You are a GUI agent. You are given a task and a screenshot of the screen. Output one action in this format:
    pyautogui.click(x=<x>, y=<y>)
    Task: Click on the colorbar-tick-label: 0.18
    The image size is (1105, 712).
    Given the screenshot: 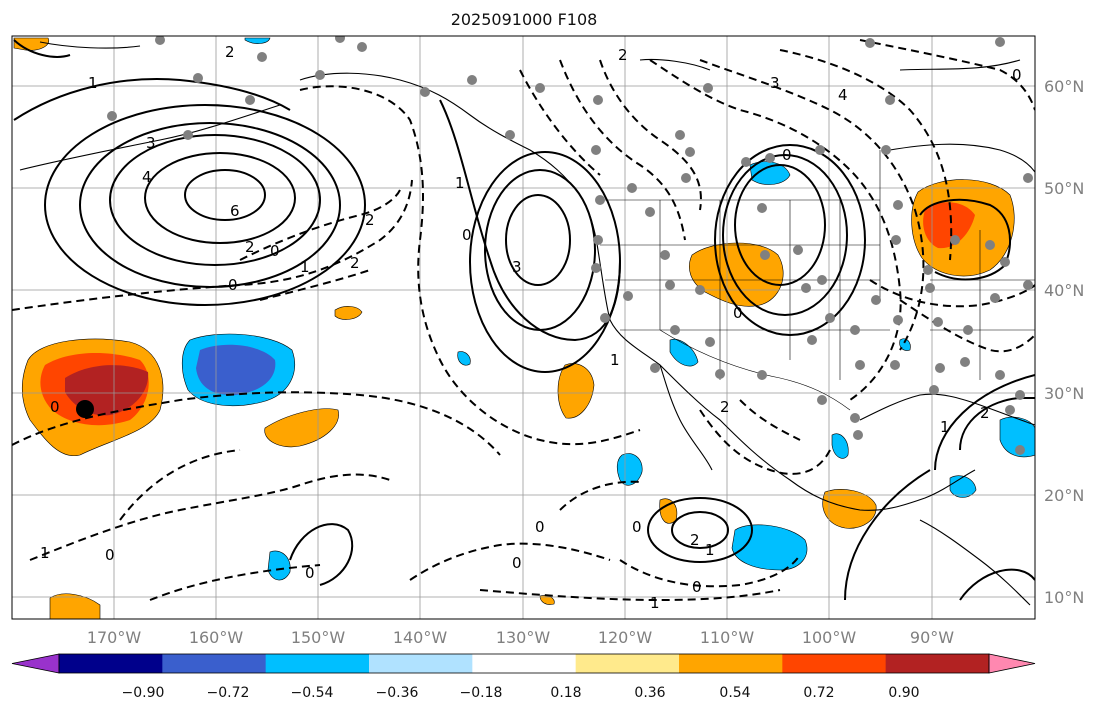 What is the action you would take?
    pyautogui.click(x=565, y=693)
    